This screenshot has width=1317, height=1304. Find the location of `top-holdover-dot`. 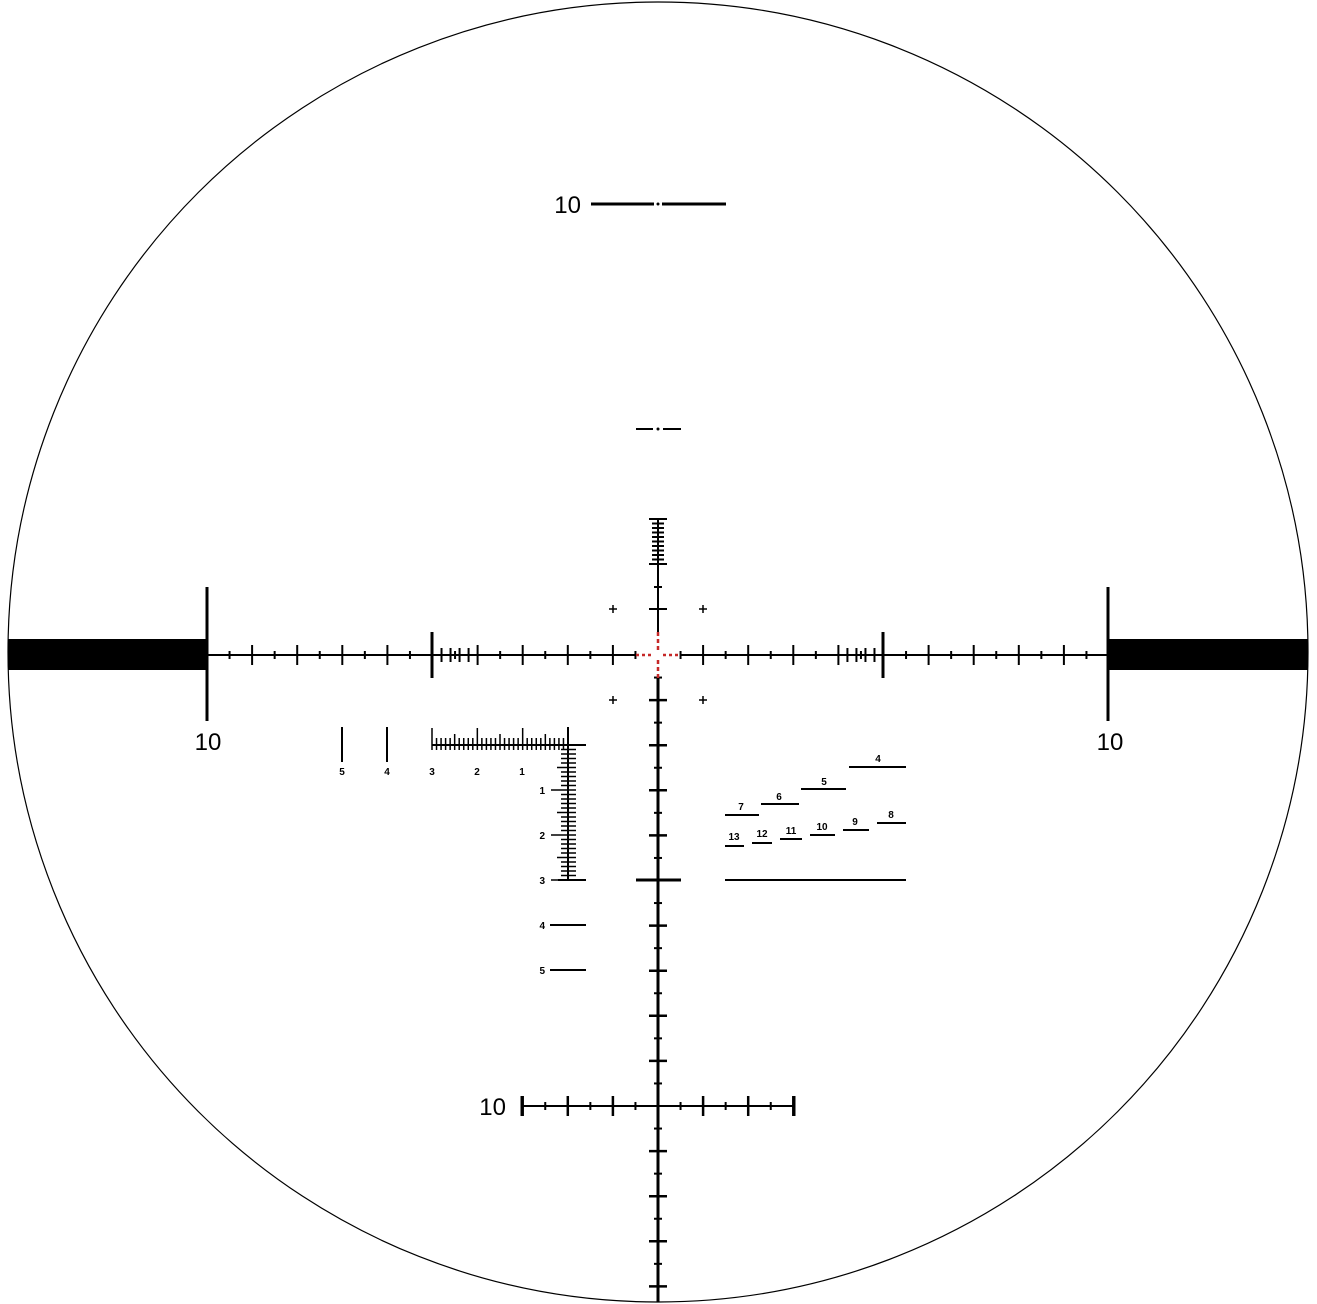

top-holdover-dot is located at coordinates (658, 204).